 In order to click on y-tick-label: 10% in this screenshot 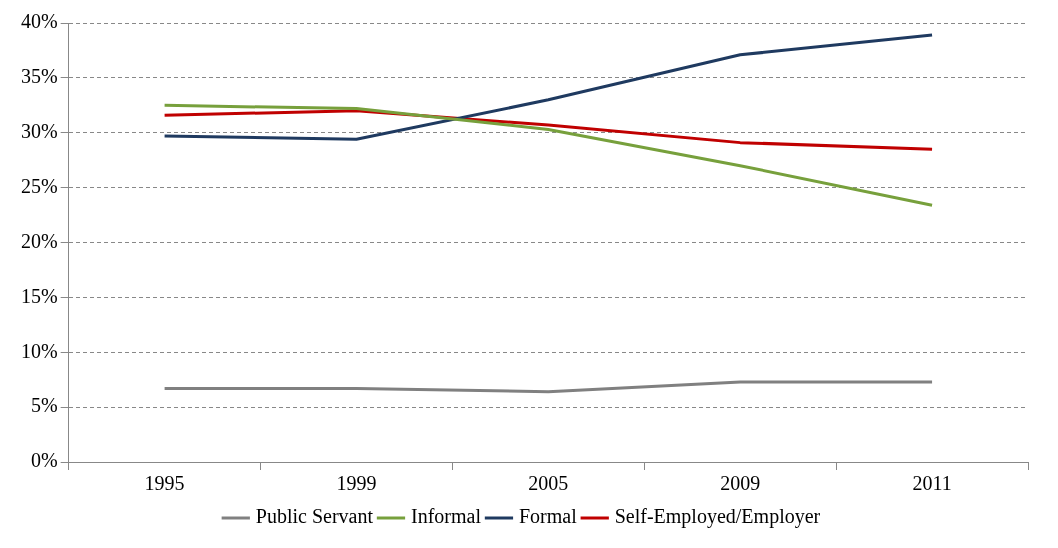, I will do `click(39, 350)`.